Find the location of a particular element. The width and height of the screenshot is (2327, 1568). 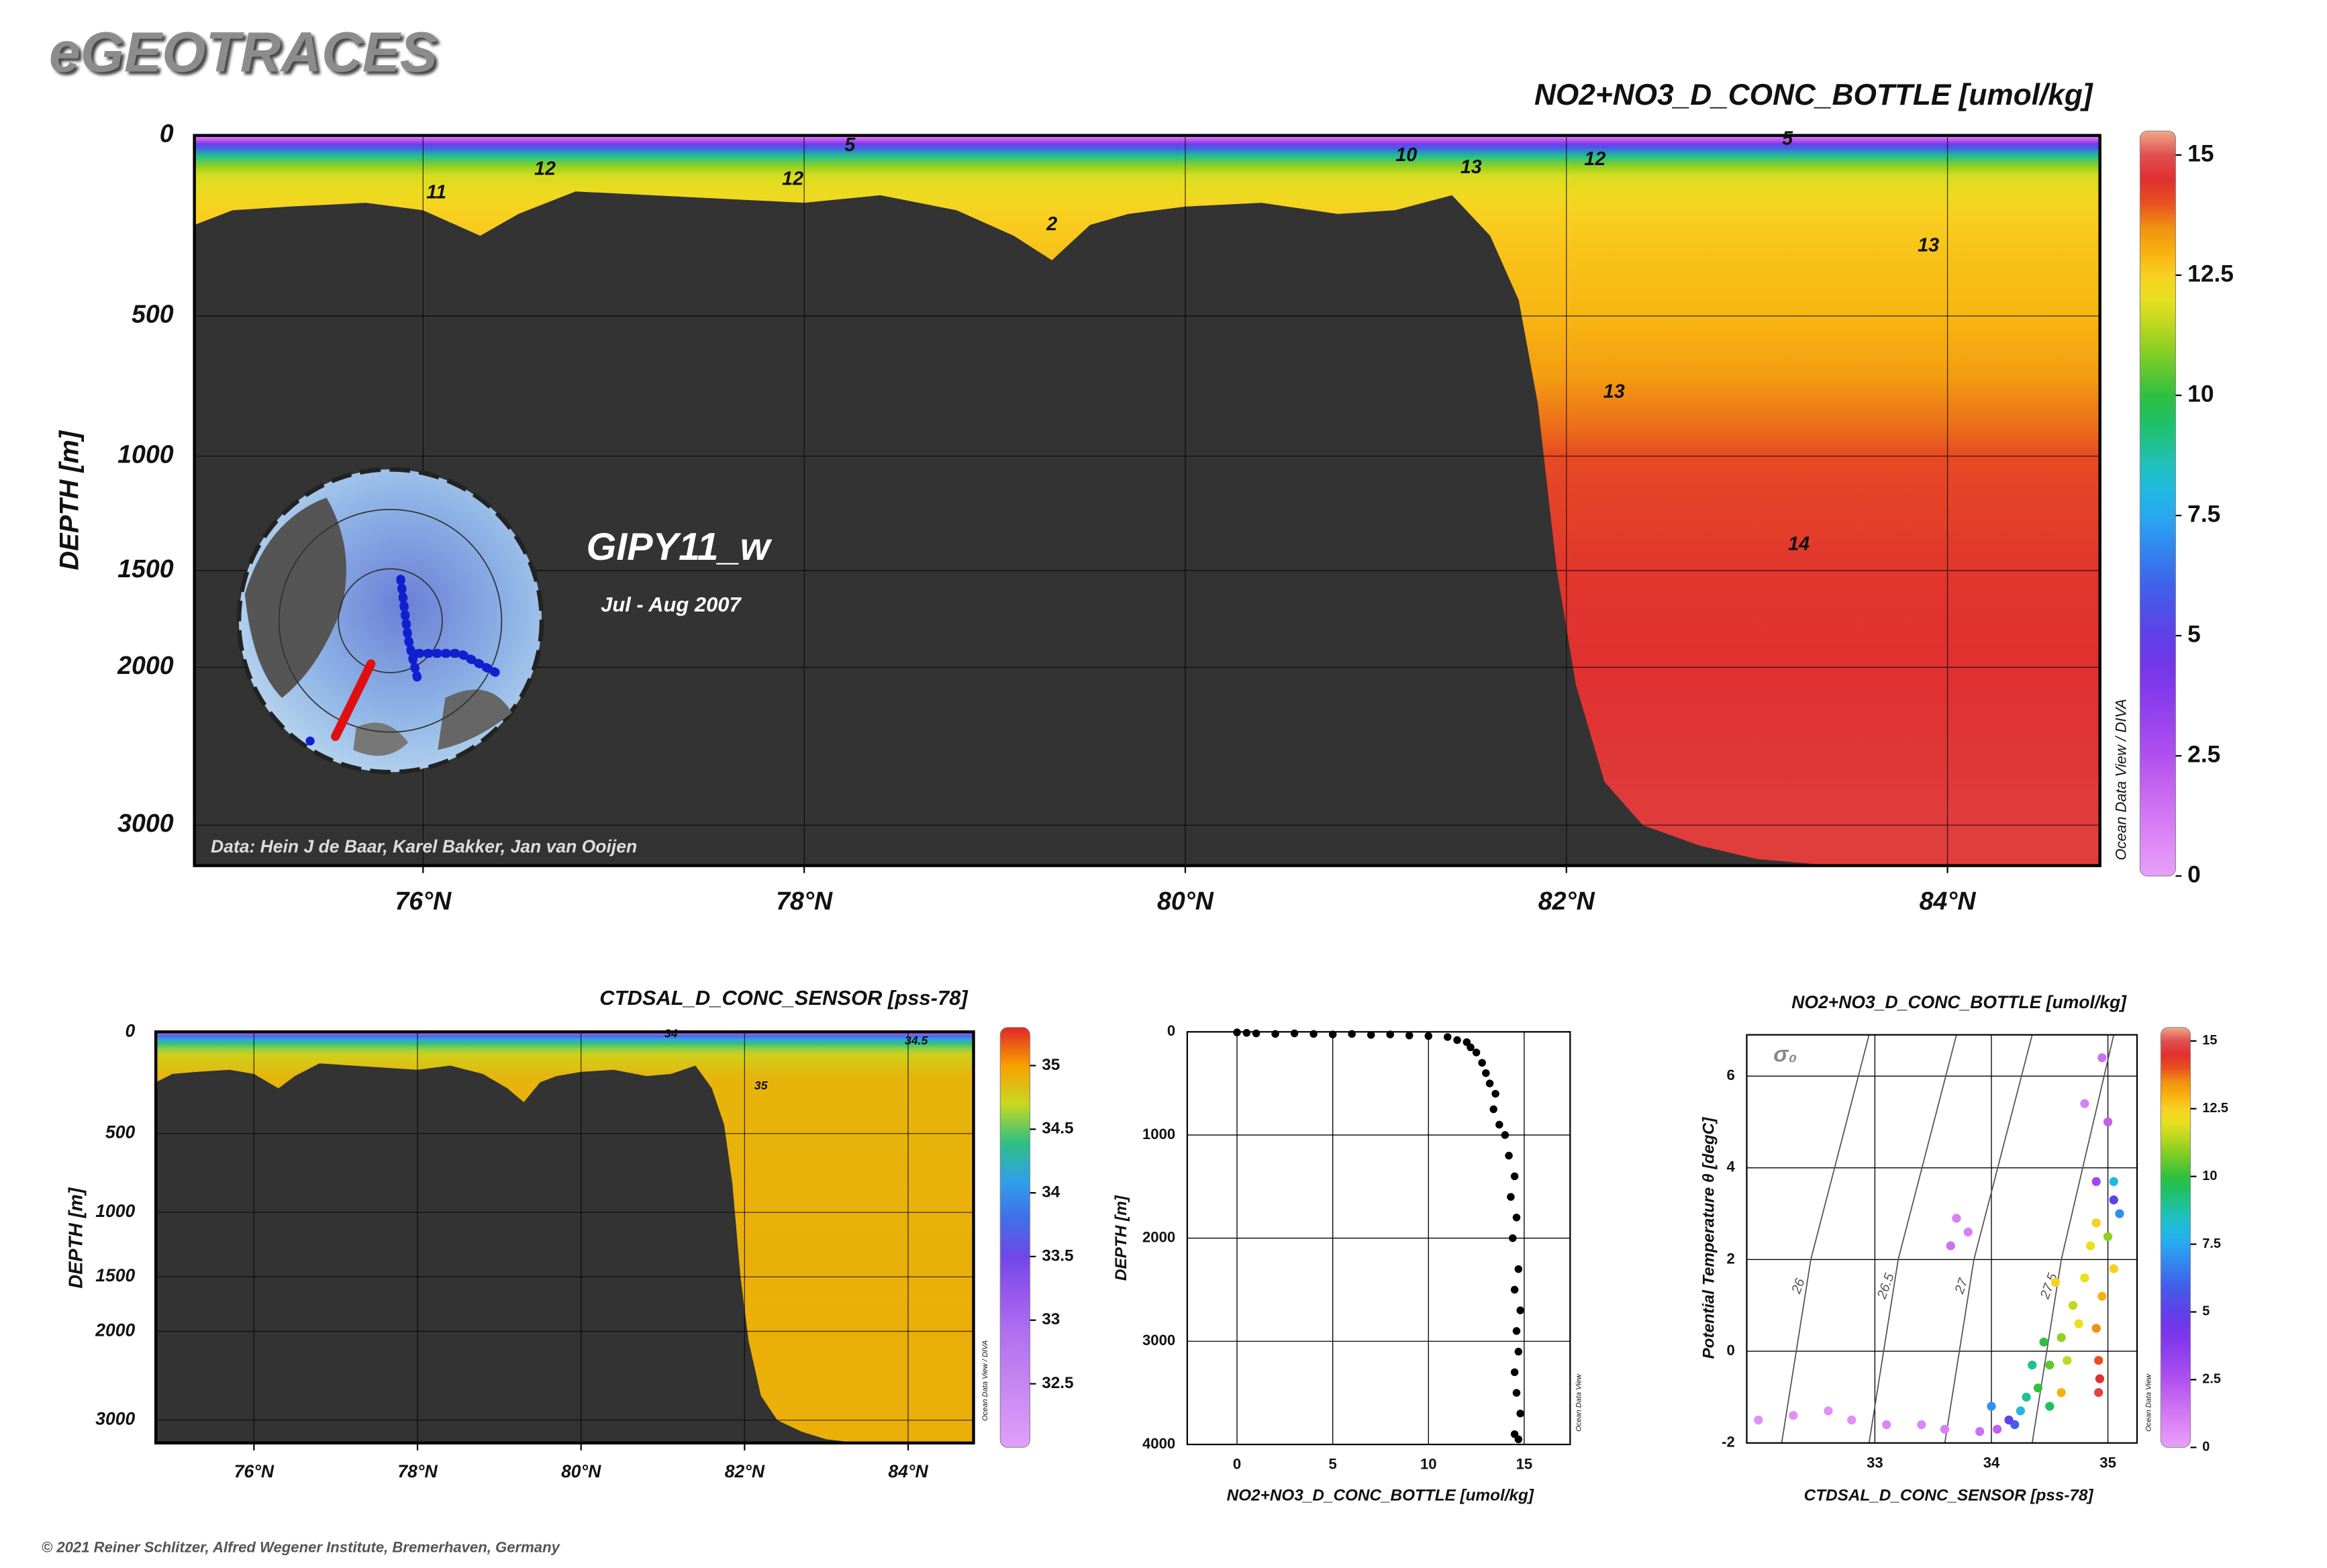

map-land is located at coordinates (381, 739).